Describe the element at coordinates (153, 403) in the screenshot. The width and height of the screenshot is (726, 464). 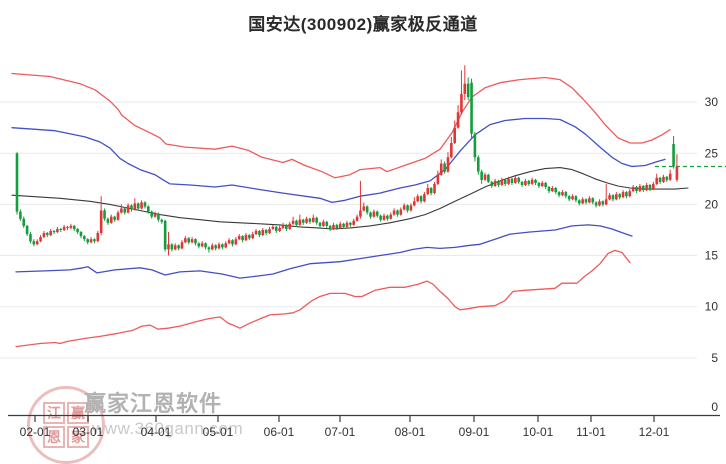
I see `brand-watermark: 赢家江恩软件` at that location.